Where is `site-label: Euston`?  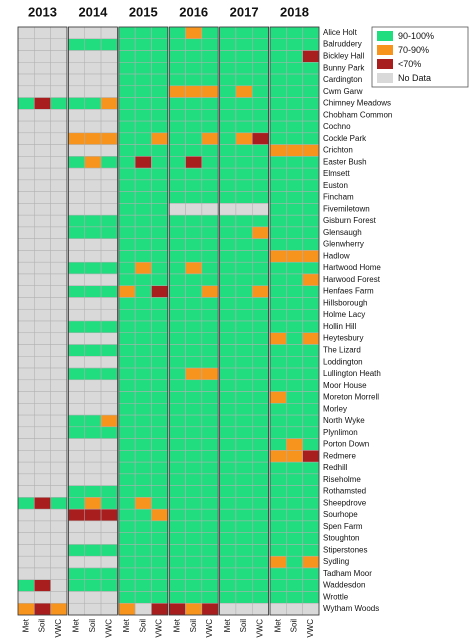
site-label: Euston is located at coordinates (335, 185).